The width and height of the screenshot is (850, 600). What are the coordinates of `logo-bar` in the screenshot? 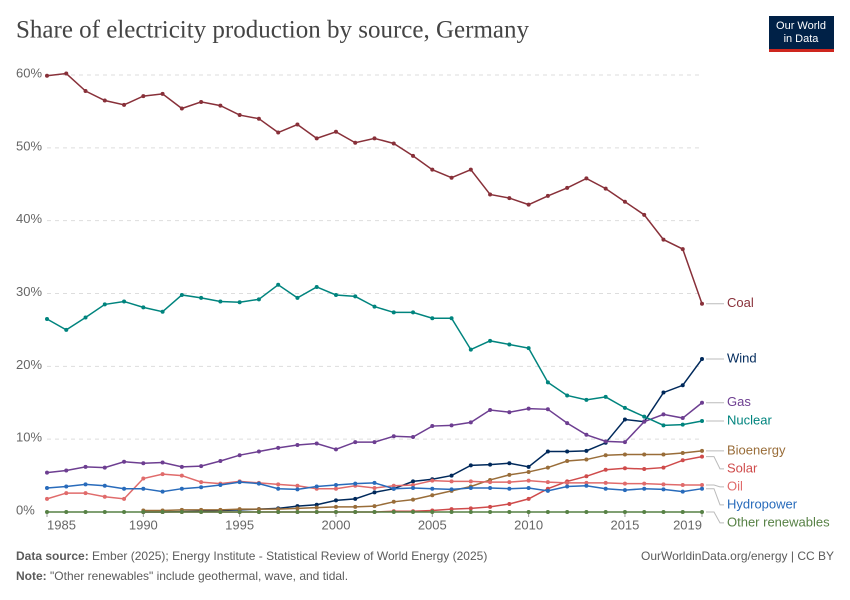 It's located at (801, 50).